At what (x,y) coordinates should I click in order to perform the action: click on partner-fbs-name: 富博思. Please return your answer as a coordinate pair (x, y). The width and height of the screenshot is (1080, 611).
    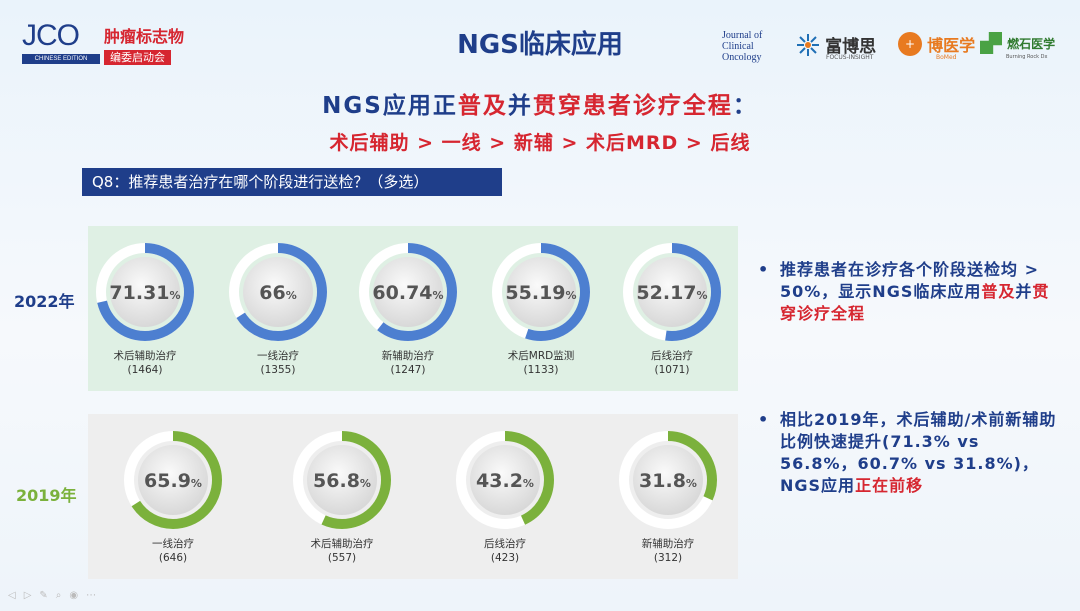
    Looking at the image, I should click on (851, 47).